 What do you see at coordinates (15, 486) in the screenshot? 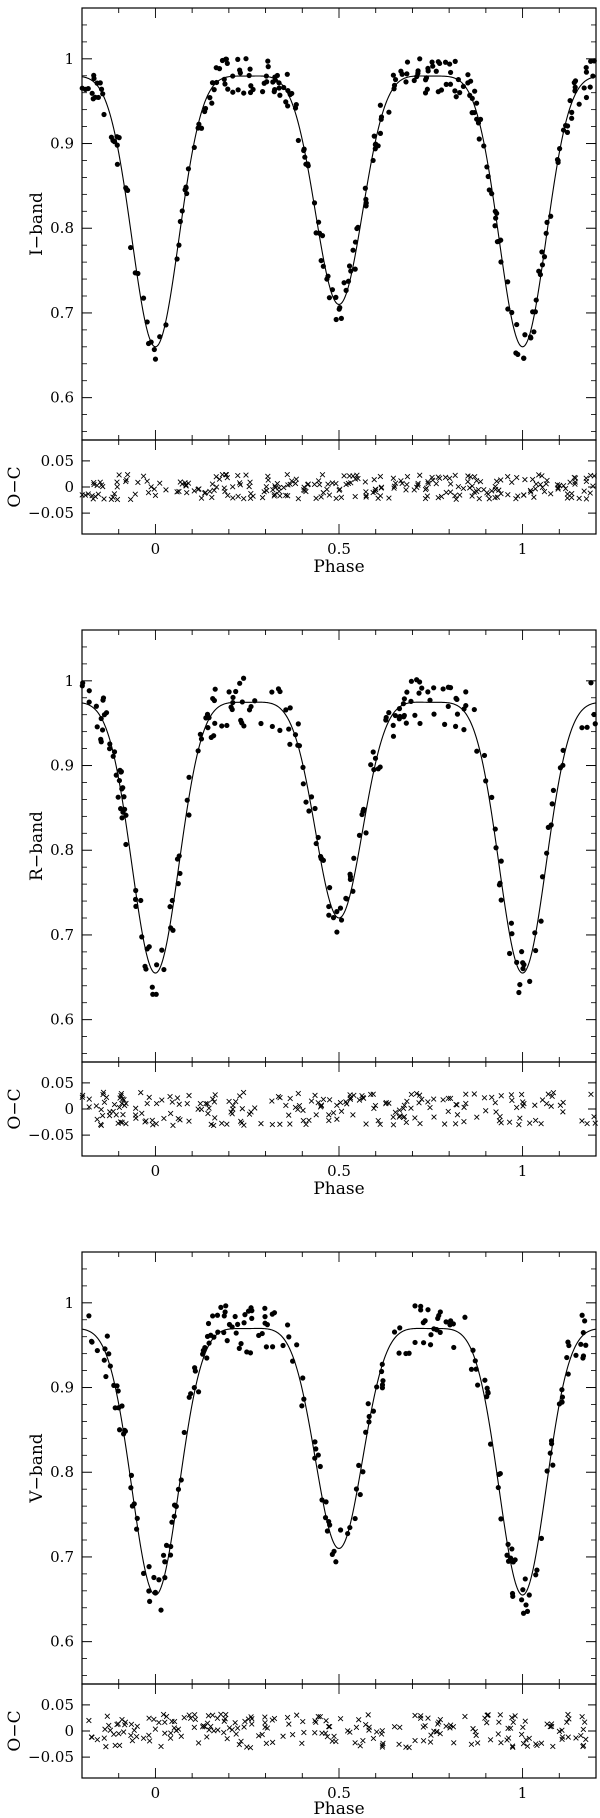
I see `residual-y-axis-label: O−C` at bounding box center [15, 486].